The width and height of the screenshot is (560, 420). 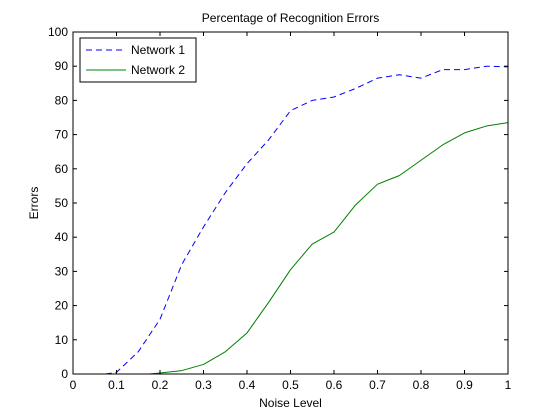 I want to click on x-tick-label: 0.1, so click(x=116, y=385).